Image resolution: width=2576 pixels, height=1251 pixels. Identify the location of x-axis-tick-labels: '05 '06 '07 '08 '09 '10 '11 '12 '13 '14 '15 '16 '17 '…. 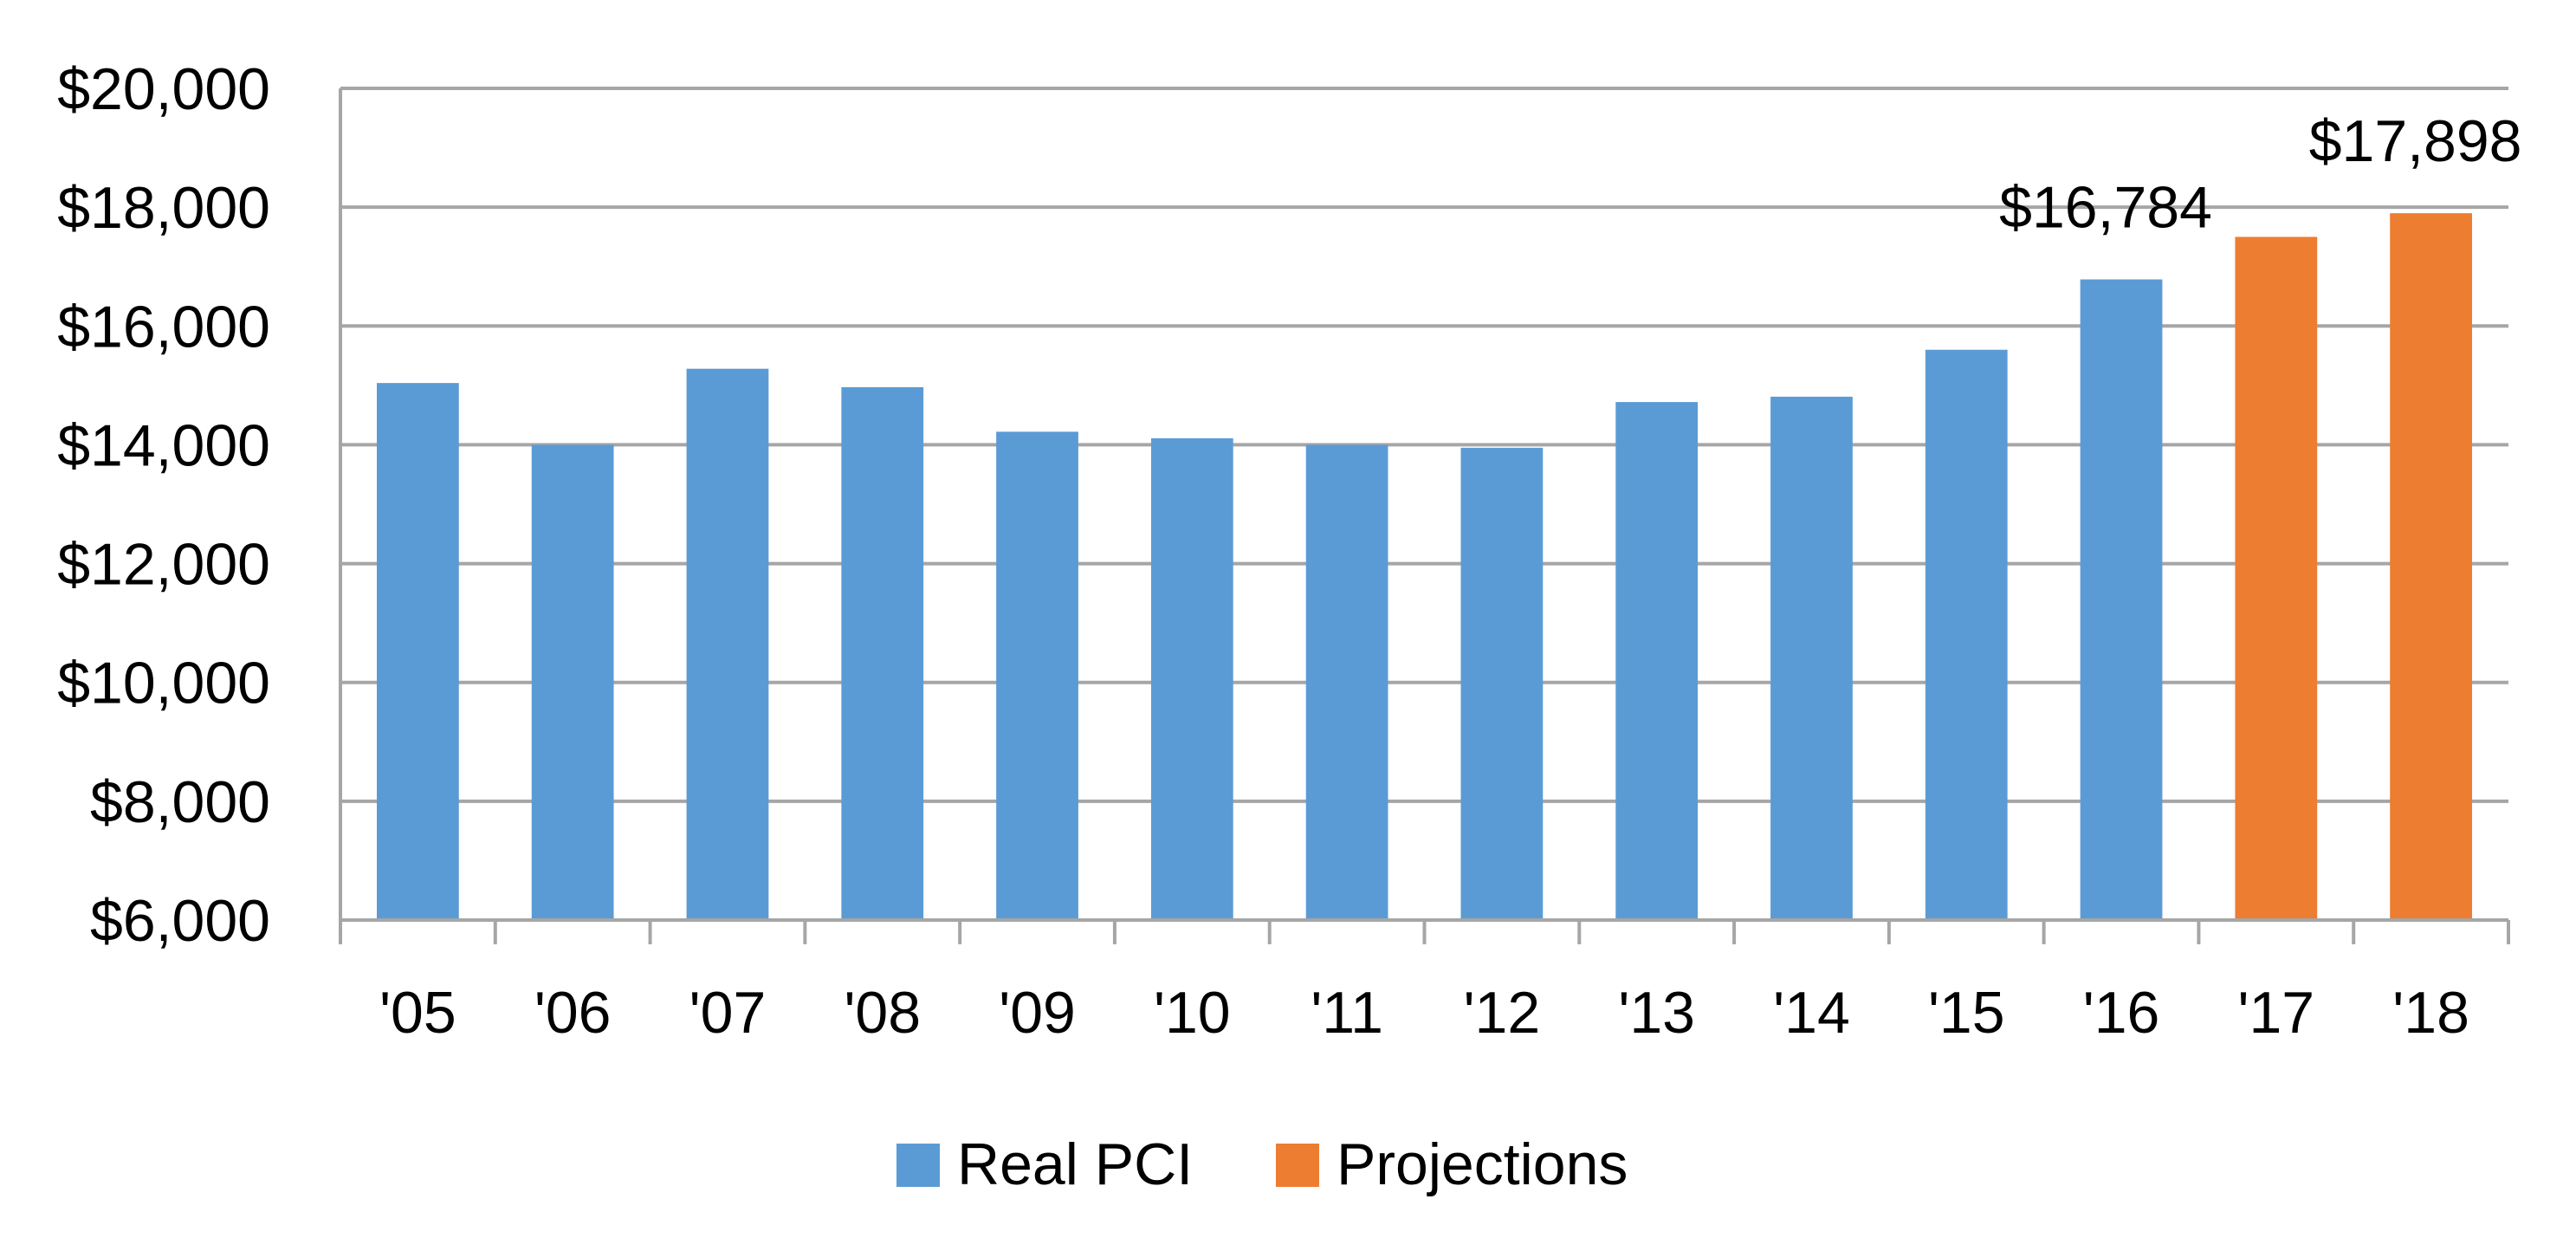
(1424, 1013).